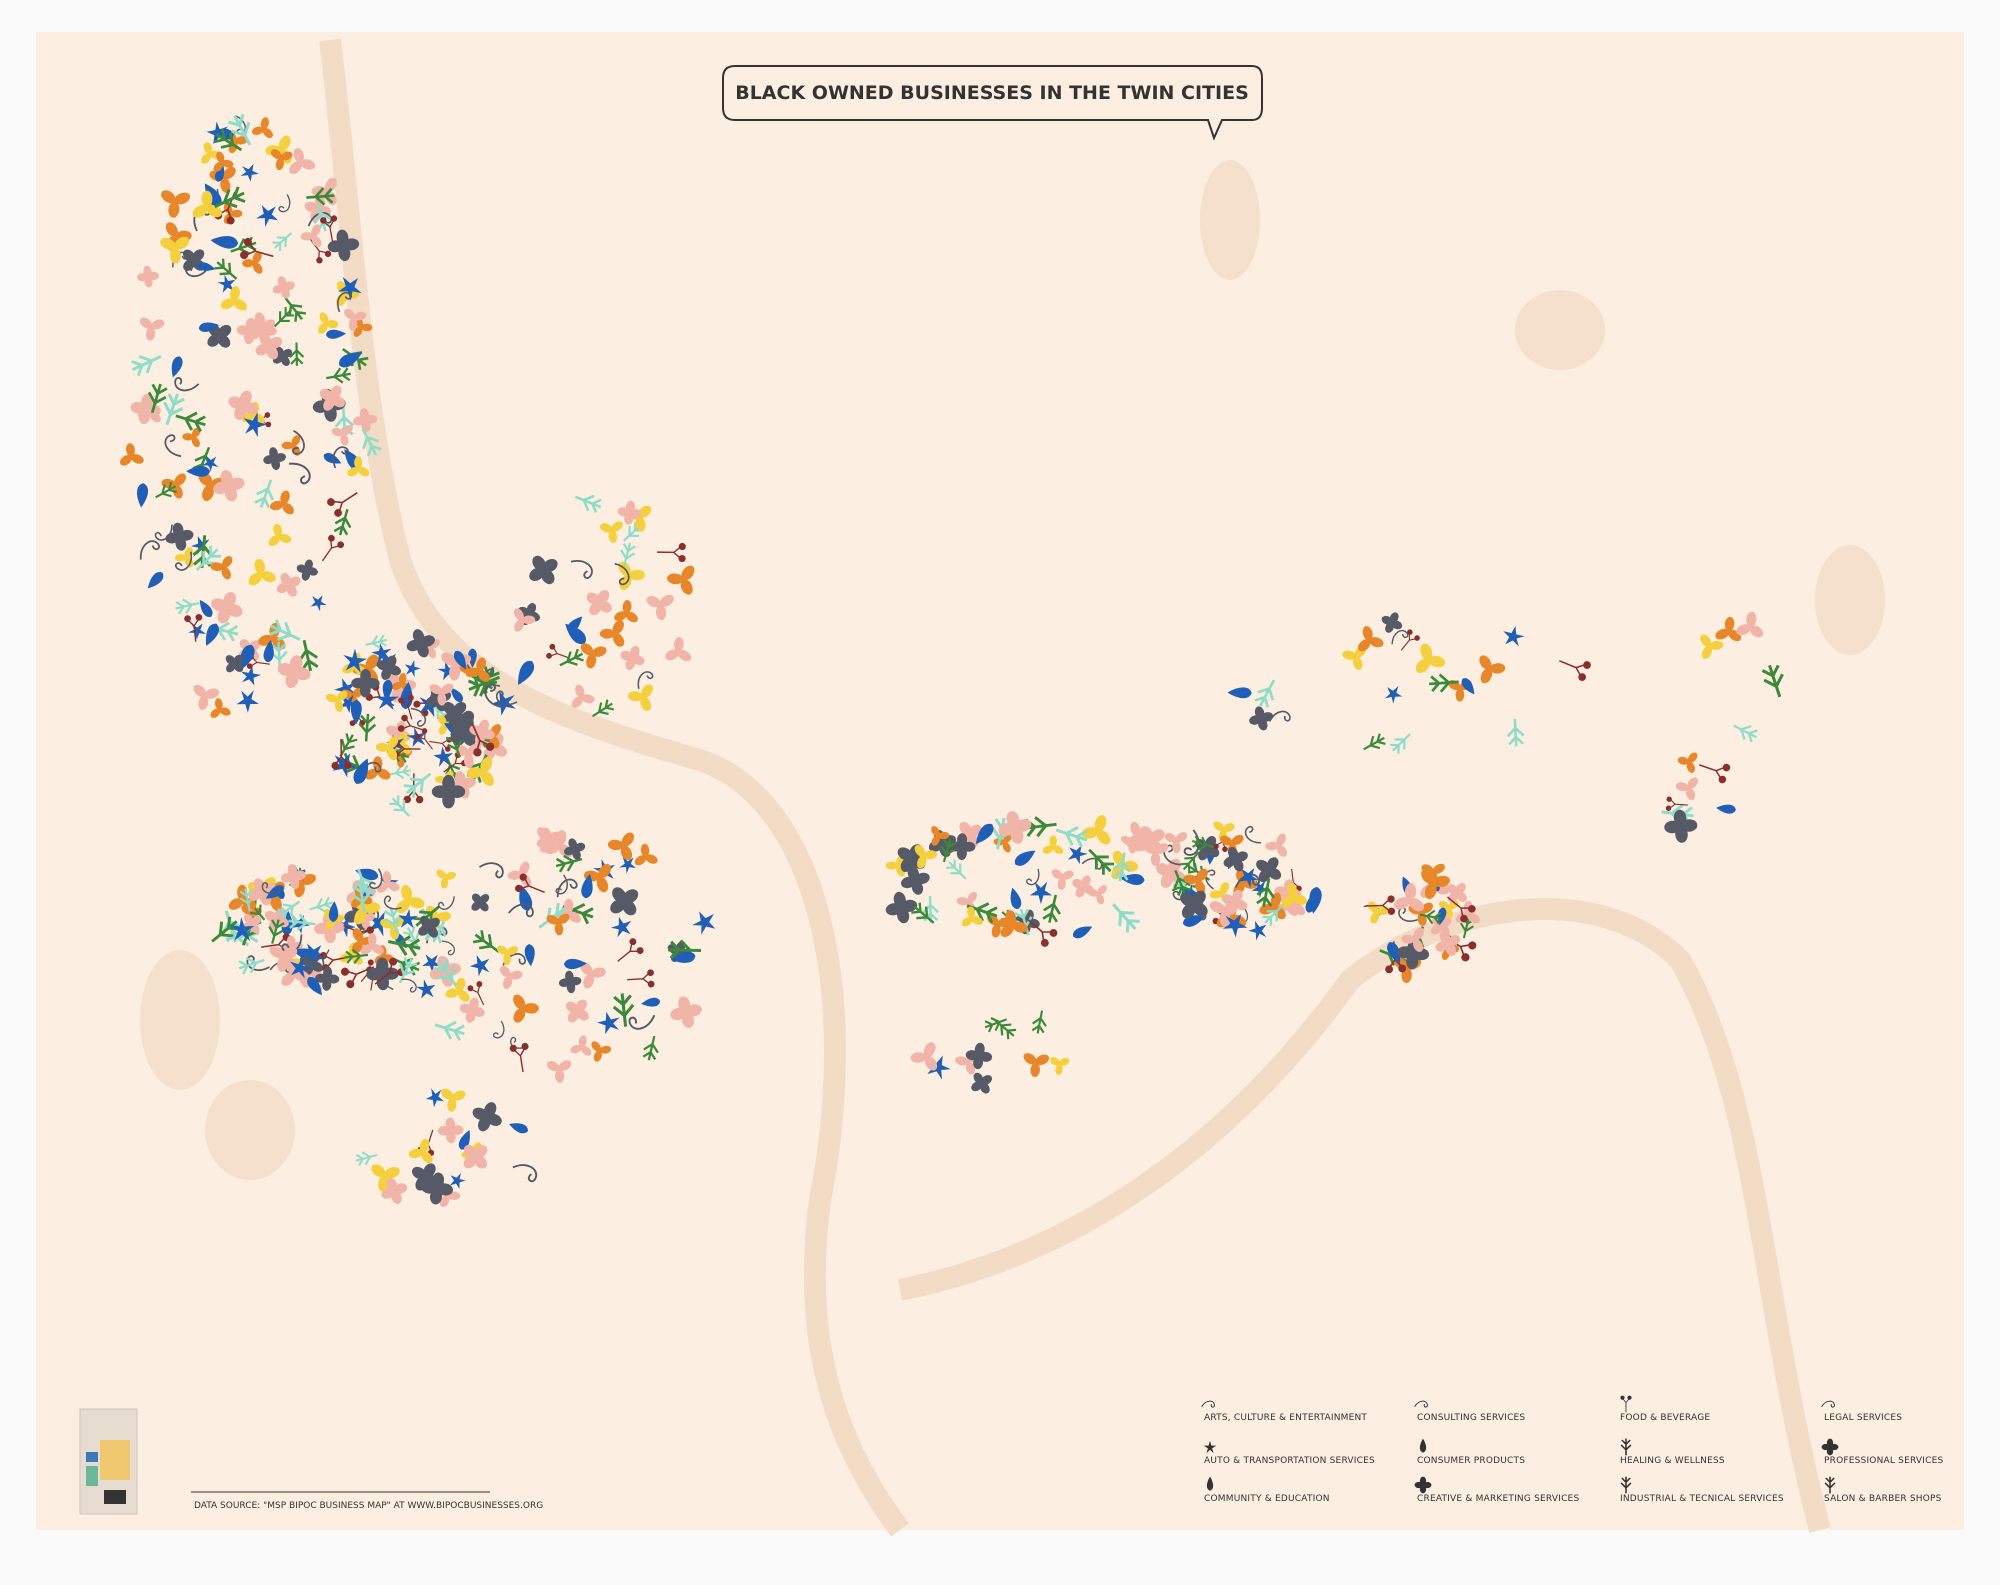 The image size is (2000, 1585). I want to click on legend-label: INDUSTRIAL & TECNICAL SERVICES, so click(1702, 1499).